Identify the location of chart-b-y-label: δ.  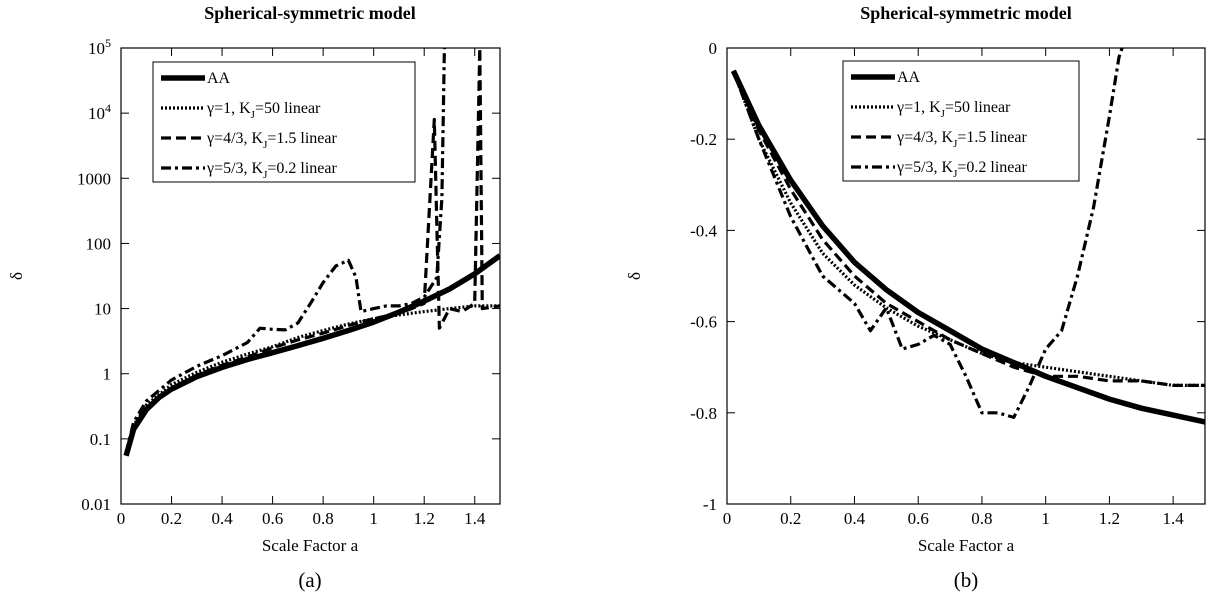
(634, 276).